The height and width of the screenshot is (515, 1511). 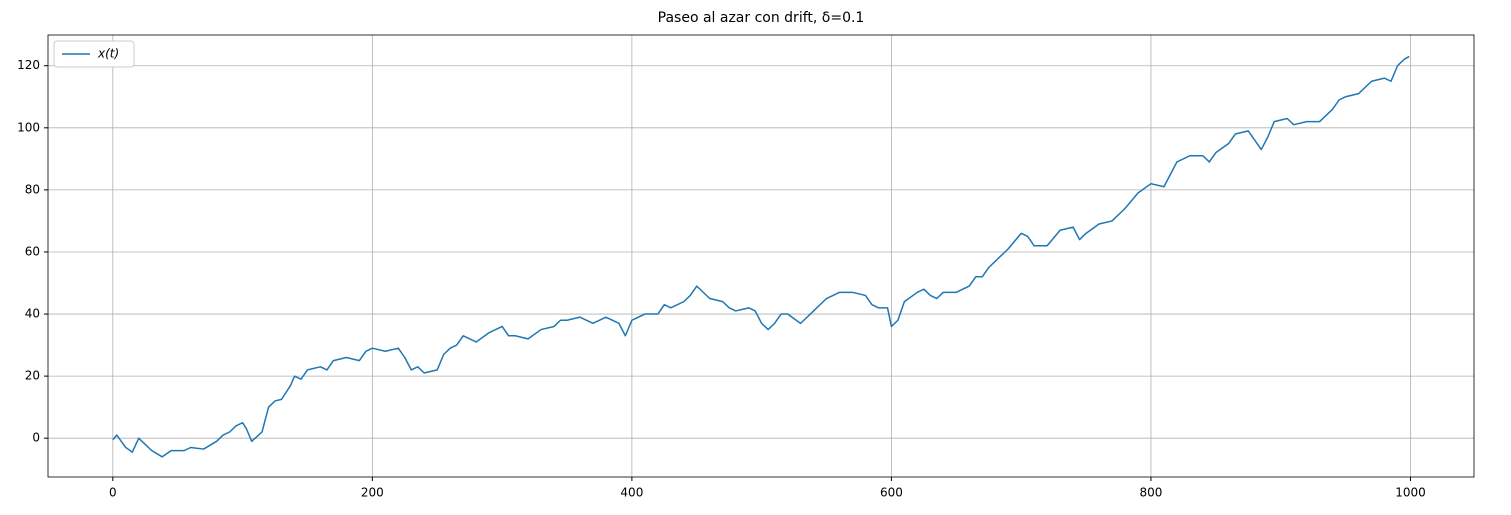 I want to click on y-tick-label: 120, so click(x=28, y=65).